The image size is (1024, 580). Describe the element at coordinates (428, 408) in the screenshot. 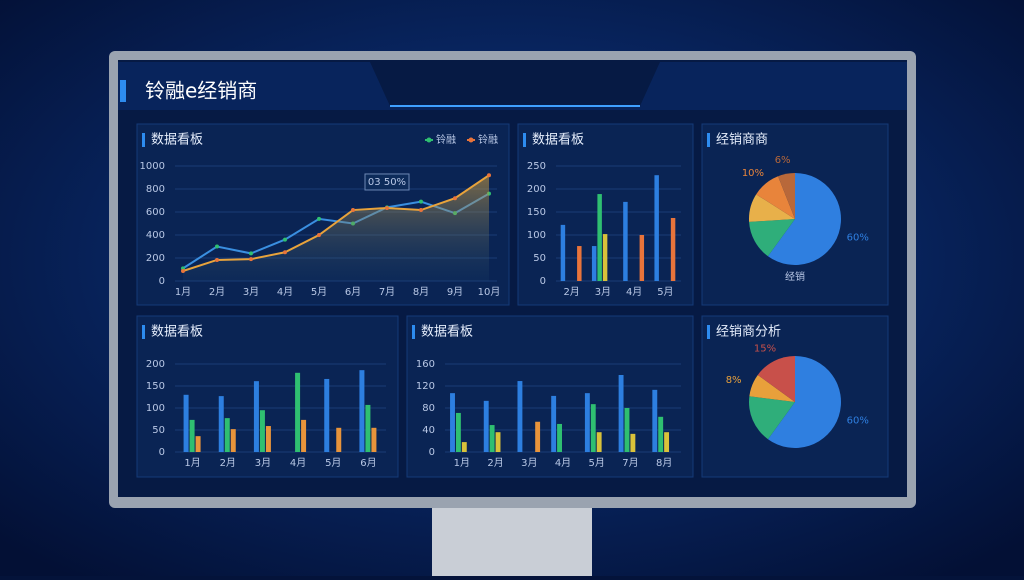

I see `y-tick-label: 80` at that location.